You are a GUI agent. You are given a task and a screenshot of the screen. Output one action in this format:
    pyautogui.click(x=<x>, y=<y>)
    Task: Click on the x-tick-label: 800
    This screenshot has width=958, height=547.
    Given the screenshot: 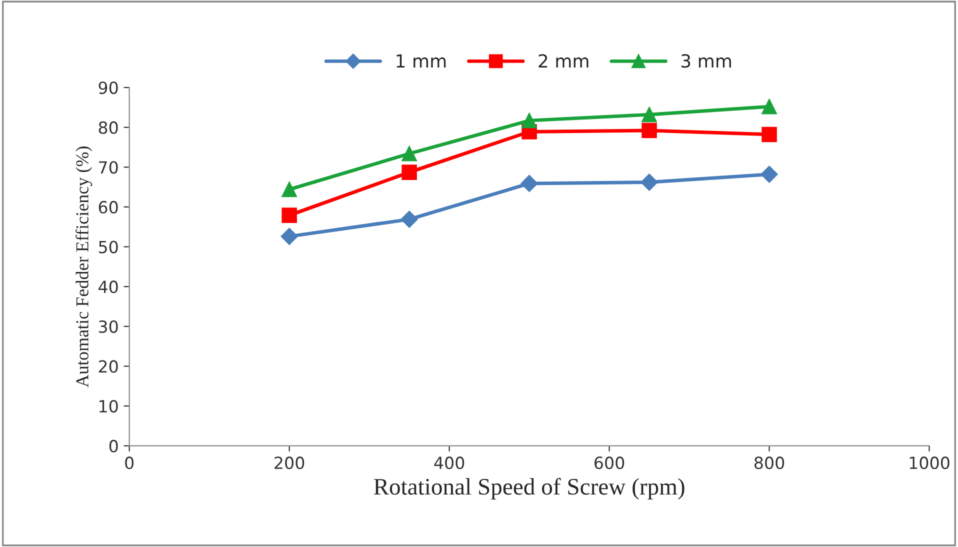 What is the action you would take?
    pyautogui.click(x=769, y=463)
    